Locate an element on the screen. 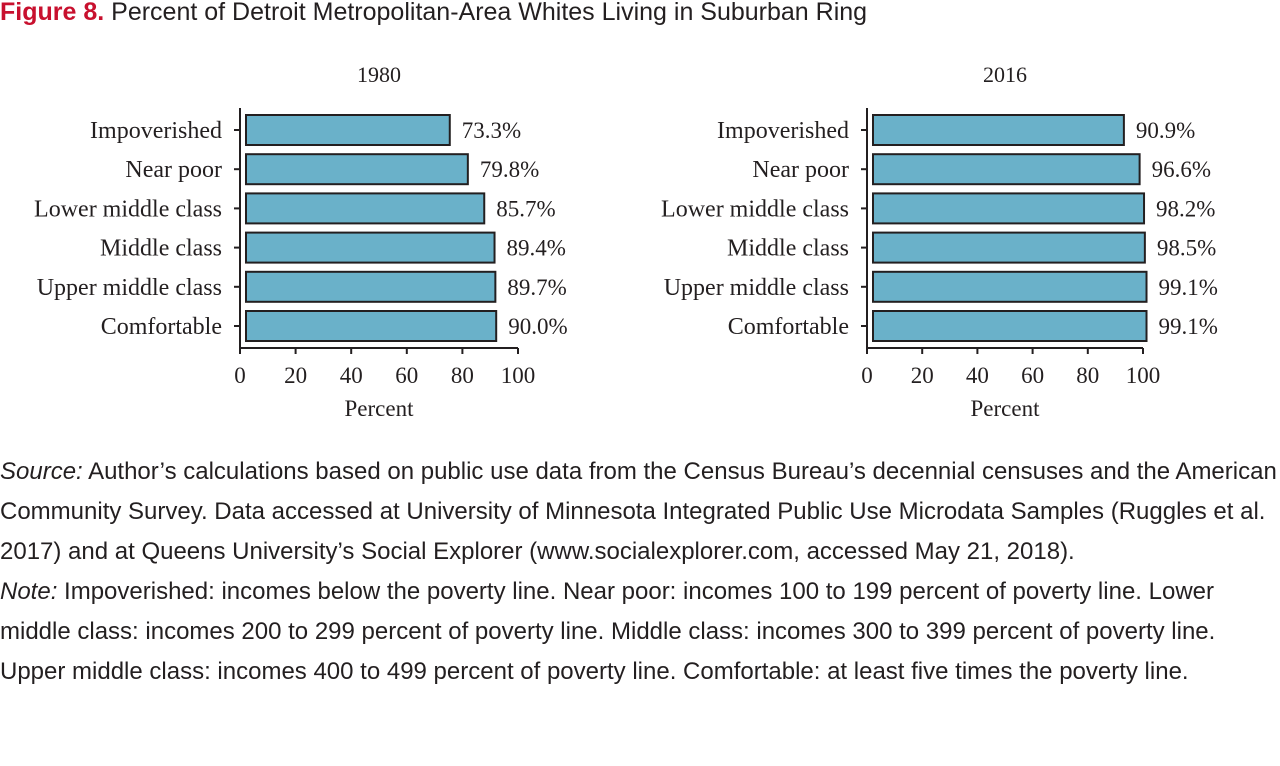  chart-title: 2016 is located at coordinates (1005, 74).